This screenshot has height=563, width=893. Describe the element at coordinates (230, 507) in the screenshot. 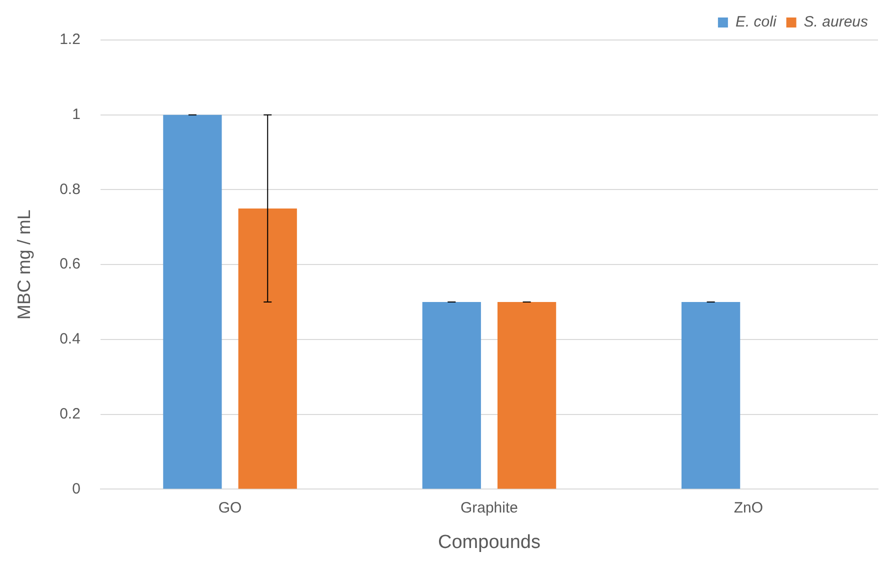

I see `x-tick-label: GO` at that location.